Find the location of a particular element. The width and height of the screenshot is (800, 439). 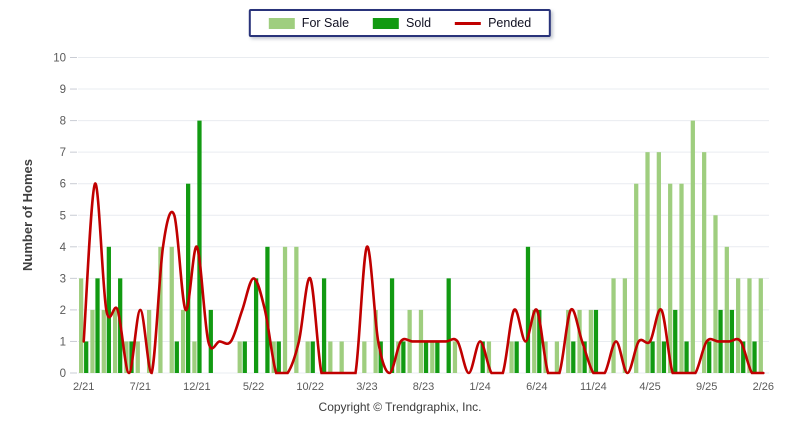

svg-text: 4/25 is located at coordinates (649, 387).